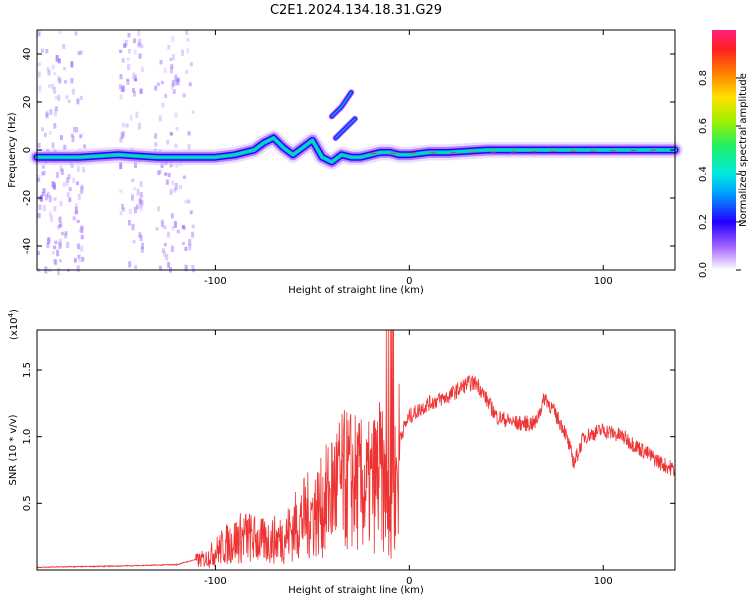  What do you see at coordinates (703, 78) in the screenshot?
I see `colorbar-tick-label: 0.8` at bounding box center [703, 78].